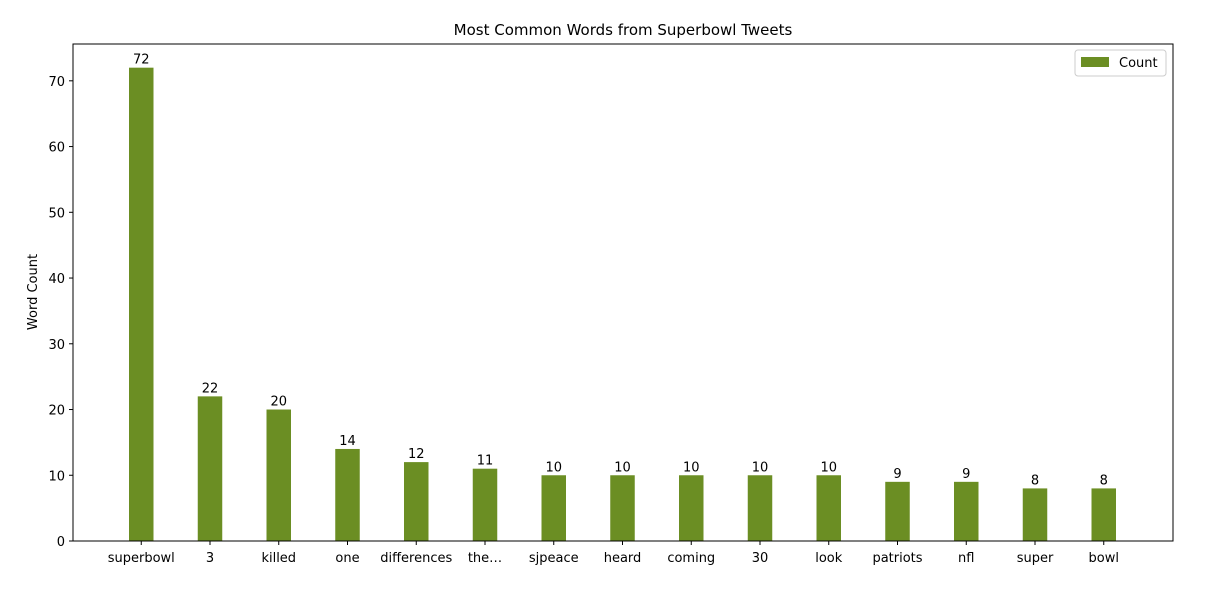 This screenshot has width=1227, height=595. Describe the element at coordinates (210, 388) in the screenshot. I see `data-label-1: 22` at that location.